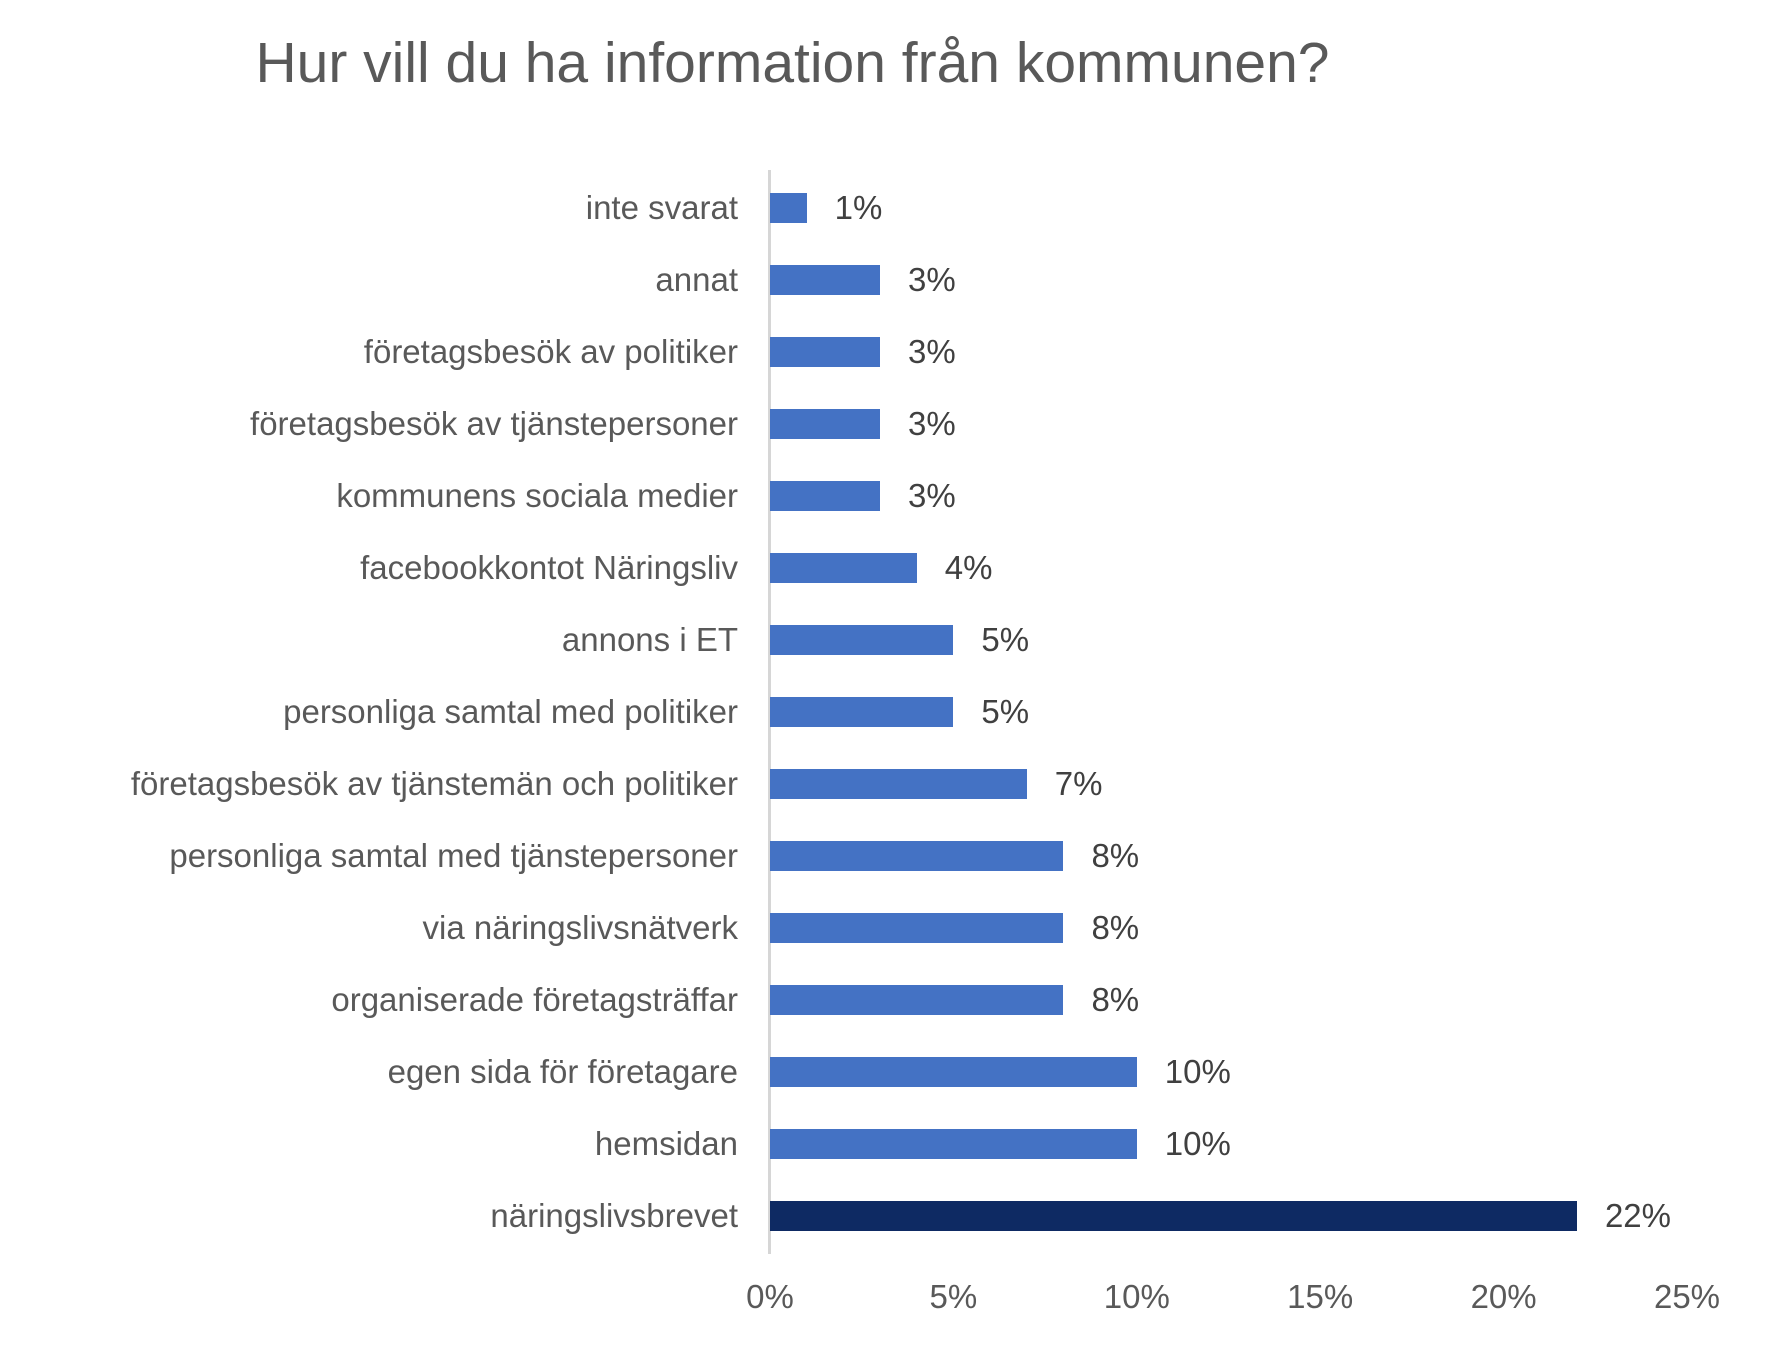 This screenshot has width=1765, height=1360. I want to click on bar-row: kommunens sociala medier 3%, so click(882, 496).